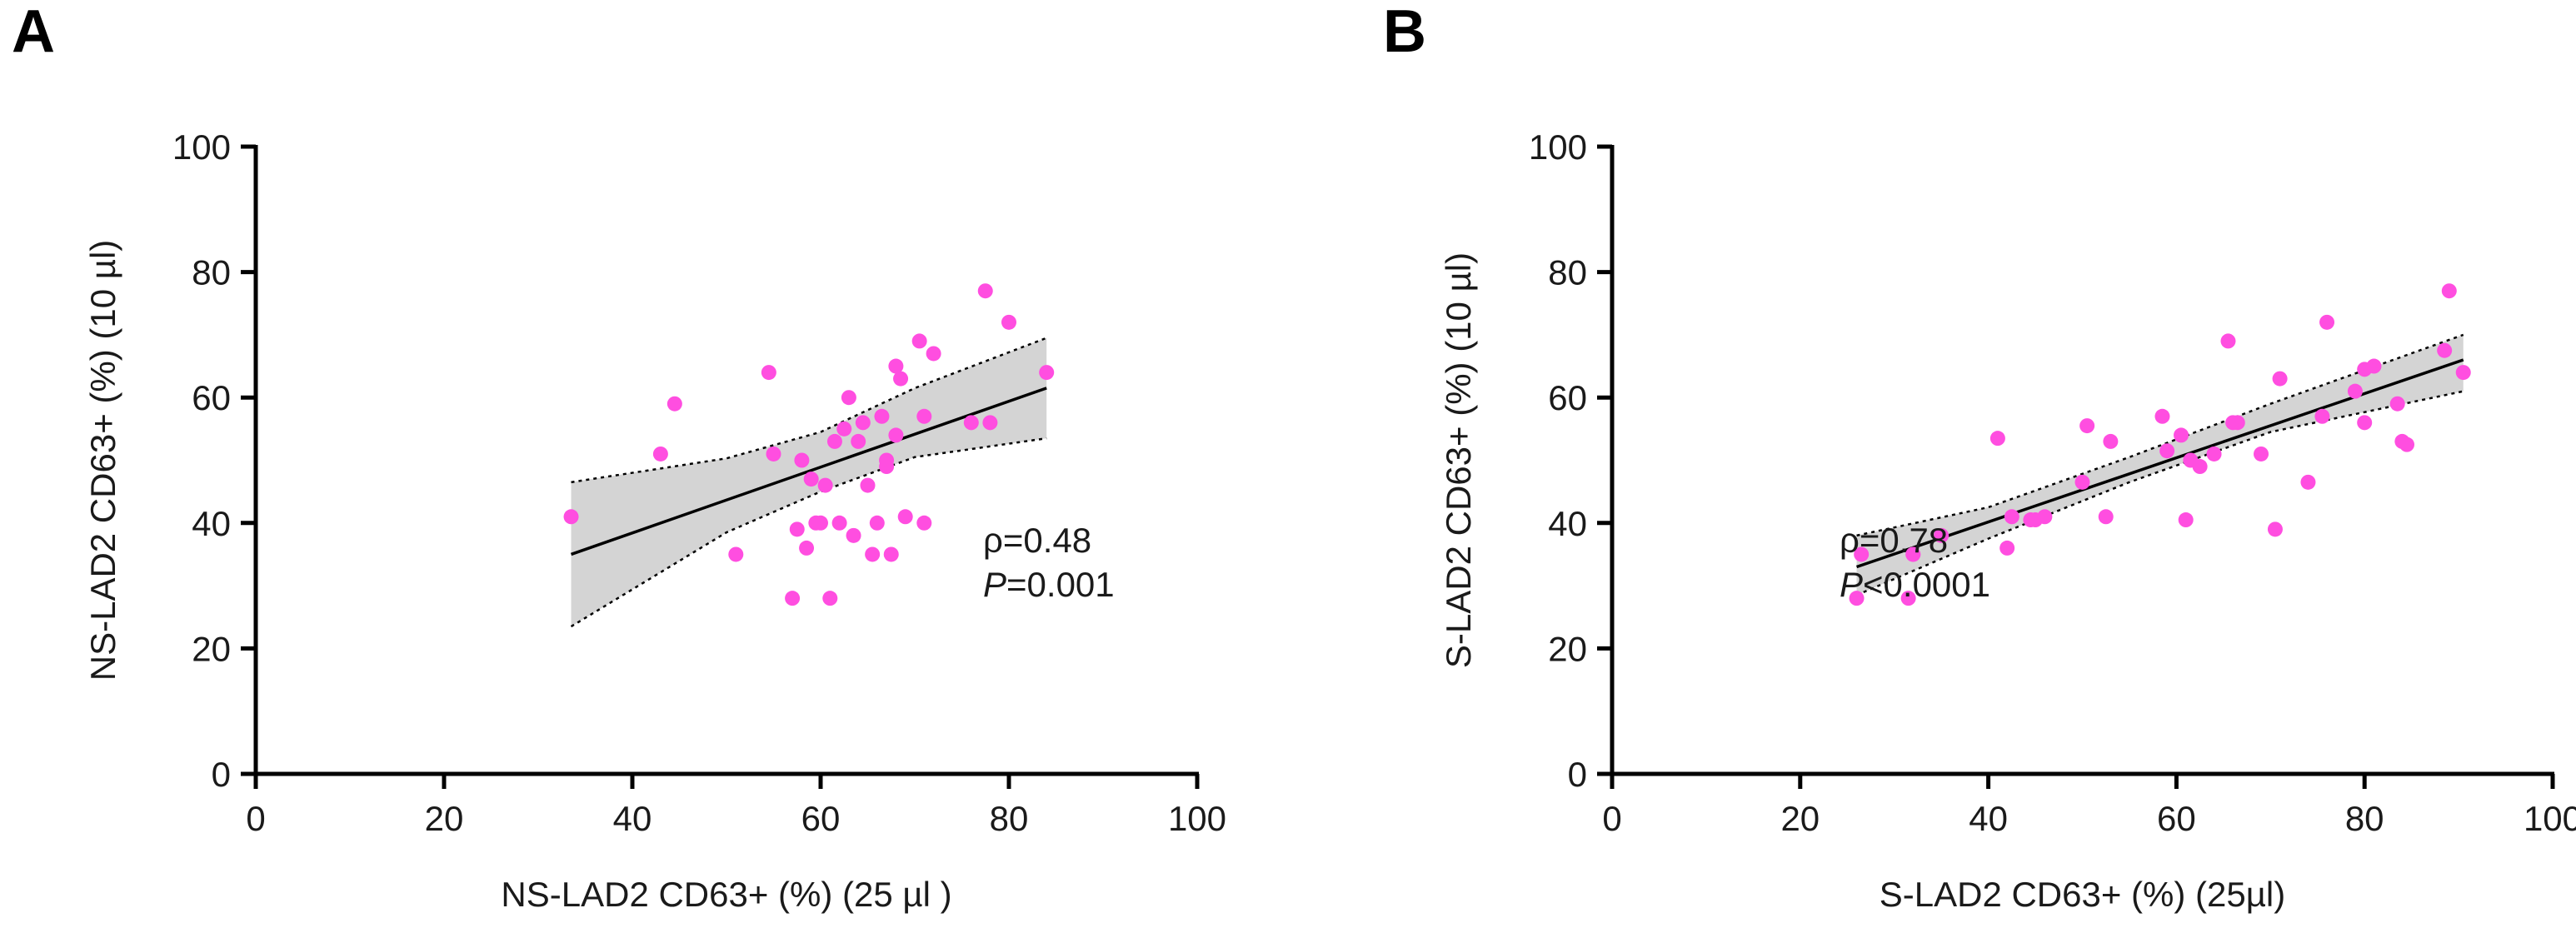 This screenshot has height=933, width=2576. Describe the element at coordinates (1851, 585) in the screenshot. I see `p-label: P` at that location.